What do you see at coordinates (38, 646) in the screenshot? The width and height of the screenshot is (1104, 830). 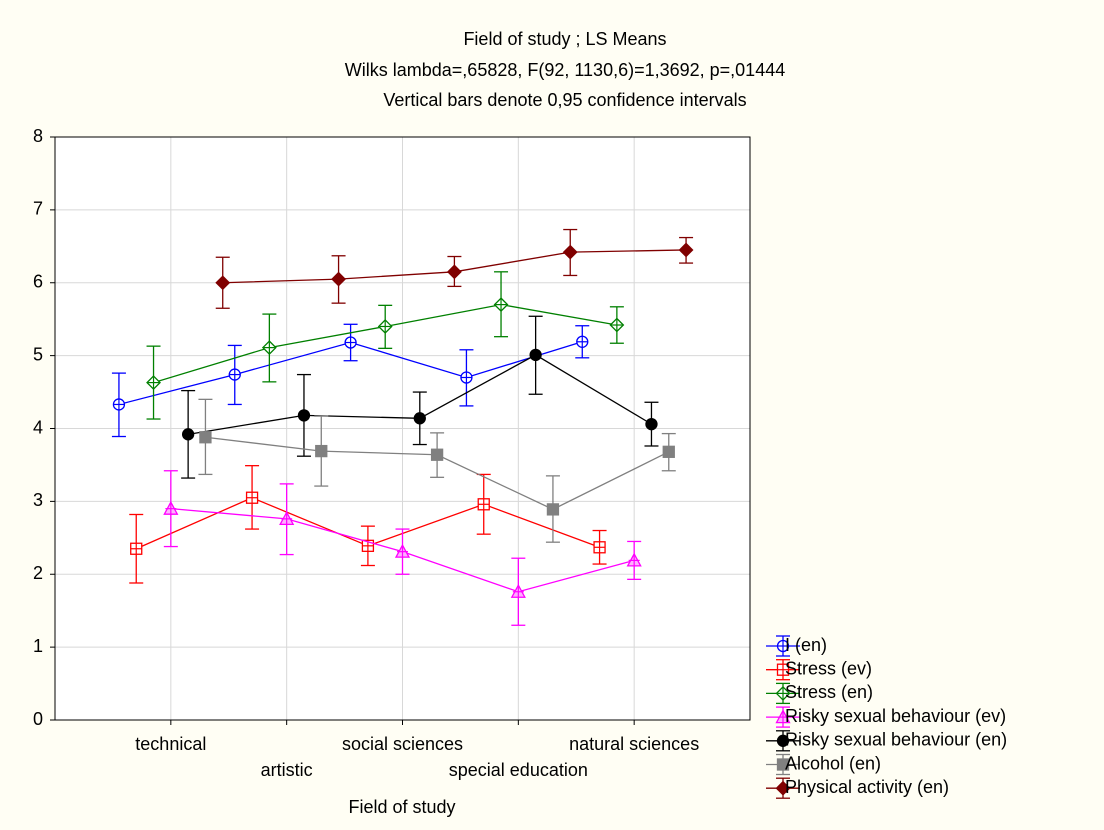 I see `y-tick-label: 1` at bounding box center [38, 646].